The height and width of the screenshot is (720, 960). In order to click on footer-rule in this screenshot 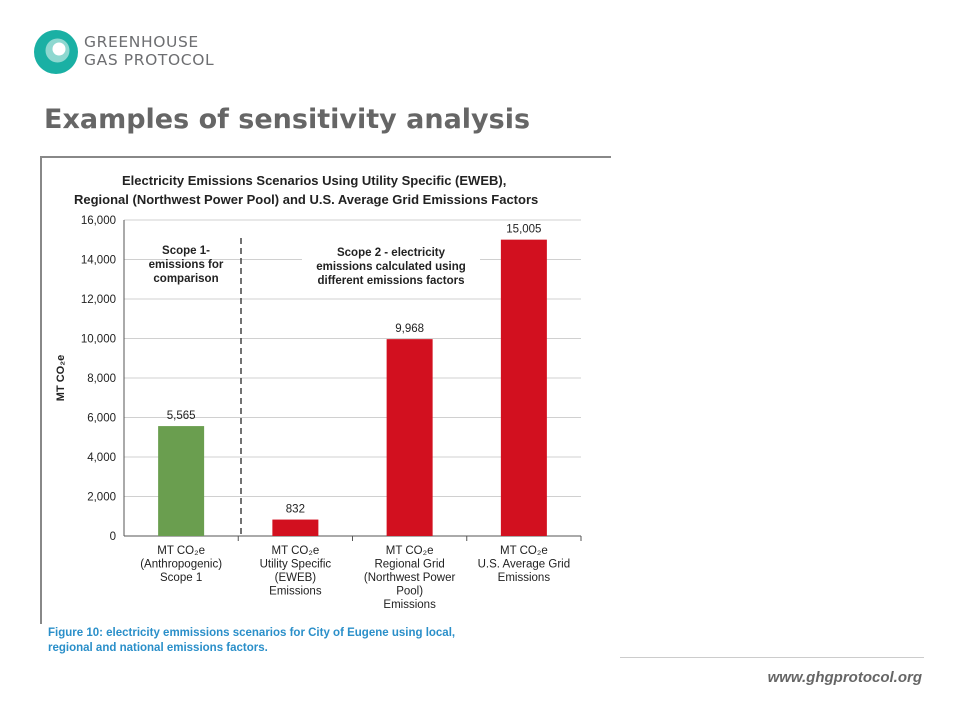, I will do `click(772, 657)`.